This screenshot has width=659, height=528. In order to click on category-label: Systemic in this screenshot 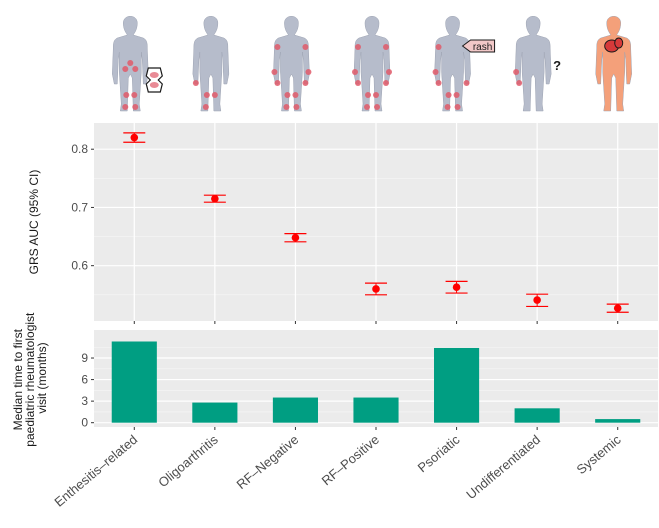, I will do `click(599, 454)`.